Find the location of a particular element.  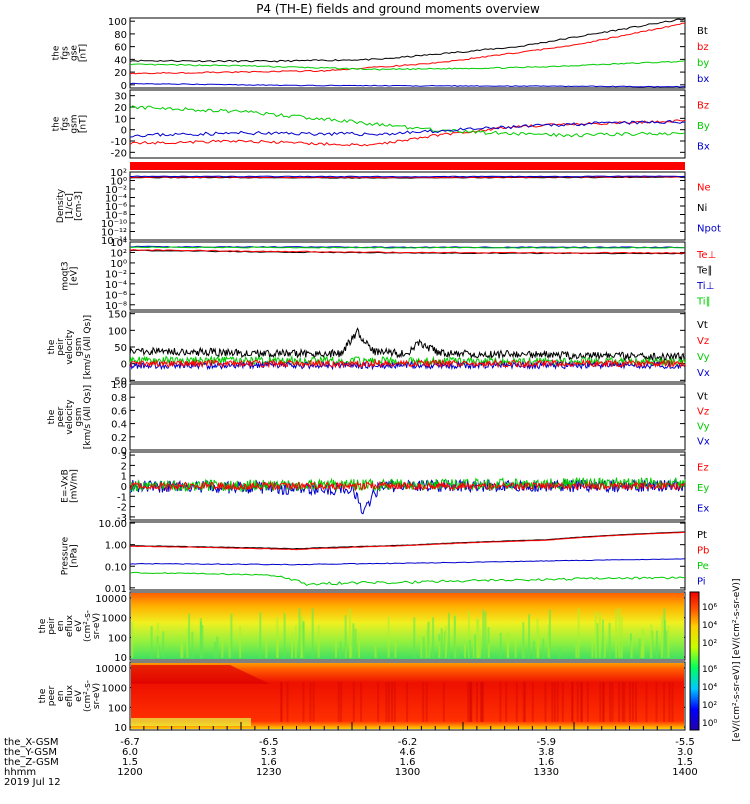

x-tick-label: -6.5 is located at coordinates (269, 742).